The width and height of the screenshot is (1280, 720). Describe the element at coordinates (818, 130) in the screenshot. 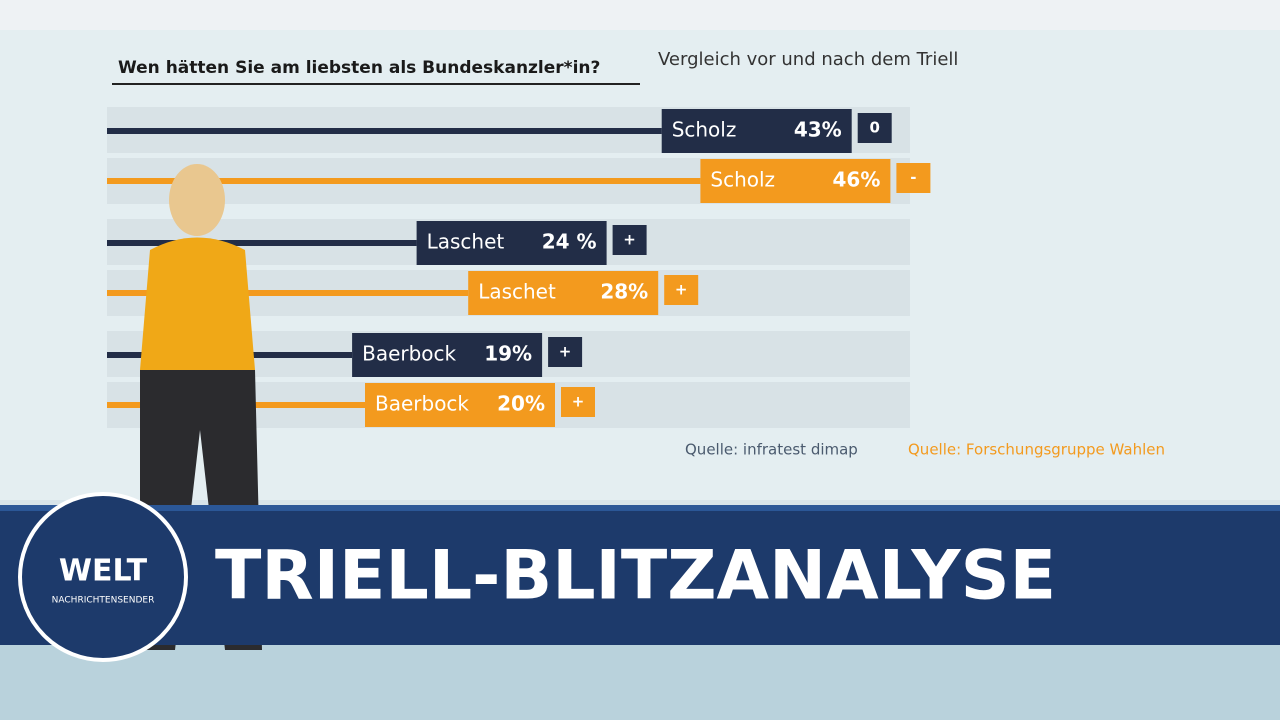

I see `value-label: 43%` at that location.